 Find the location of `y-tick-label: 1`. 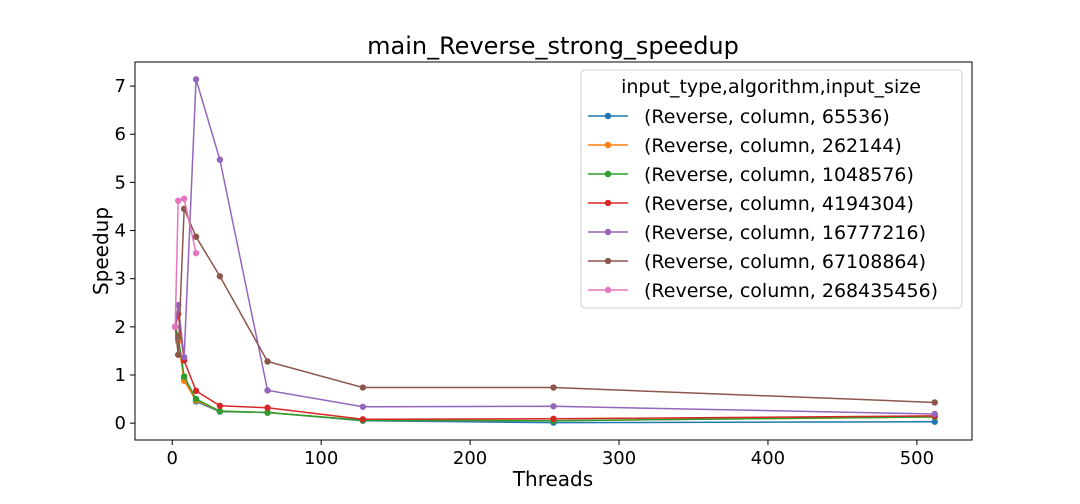

y-tick-label: 1 is located at coordinates (120, 375).